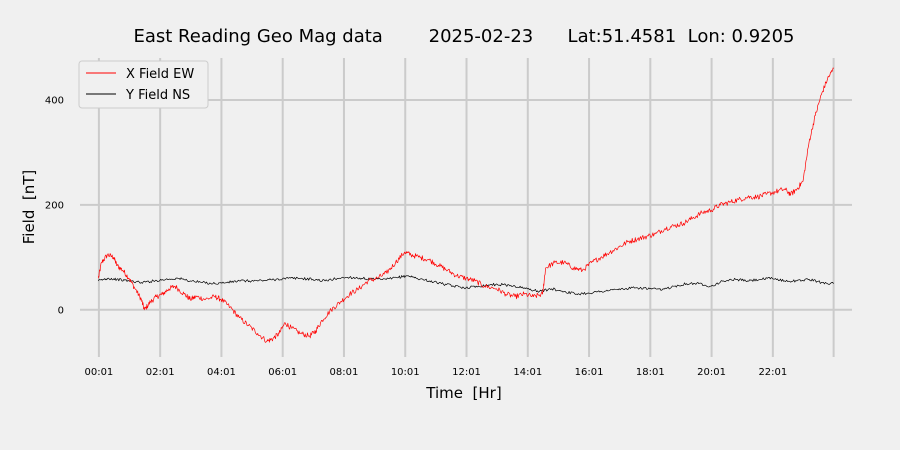  I want to click on x-tick-label: 10:01, so click(405, 372).